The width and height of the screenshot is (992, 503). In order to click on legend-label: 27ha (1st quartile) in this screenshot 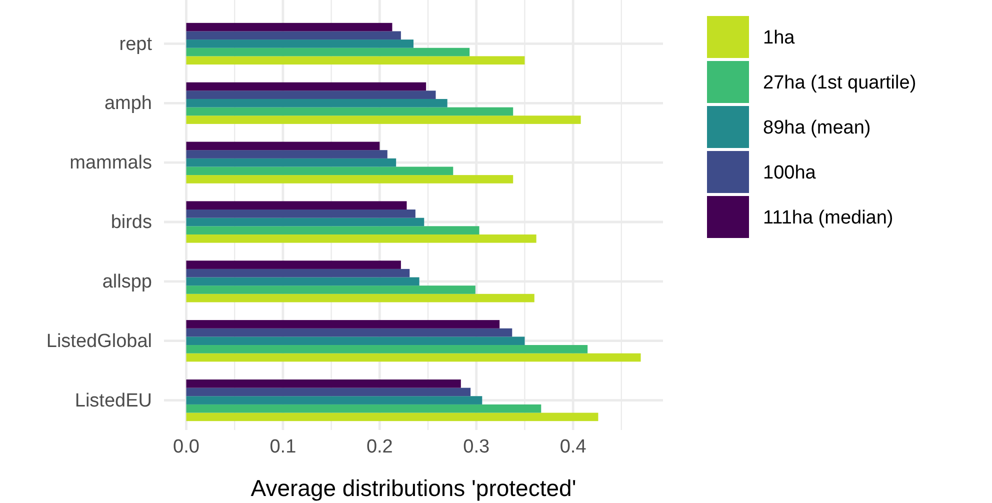, I will do `click(839, 83)`.